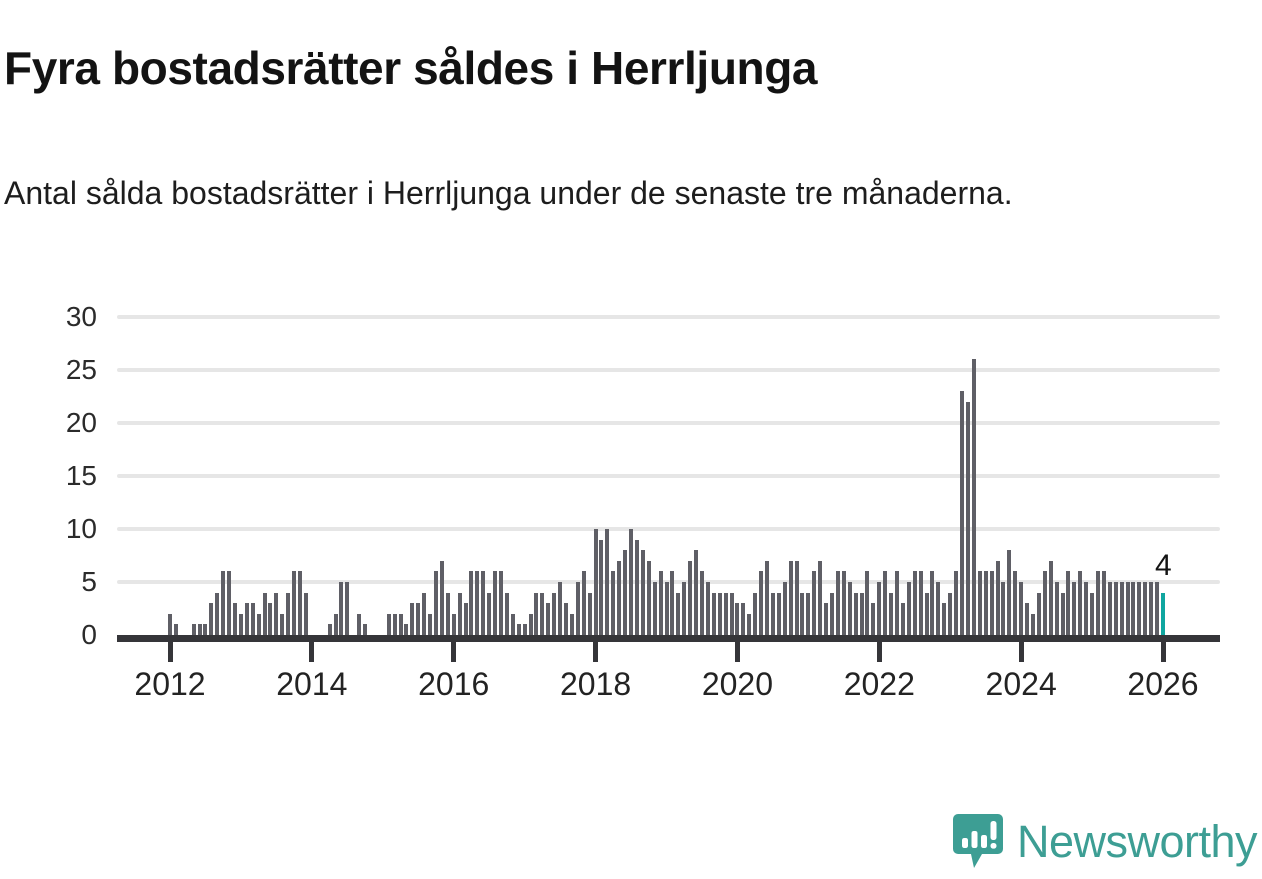 This screenshot has width=1262, height=879. What do you see at coordinates (89, 634) in the screenshot?
I see `y-axis-tick-label: 0` at bounding box center [89, 634].